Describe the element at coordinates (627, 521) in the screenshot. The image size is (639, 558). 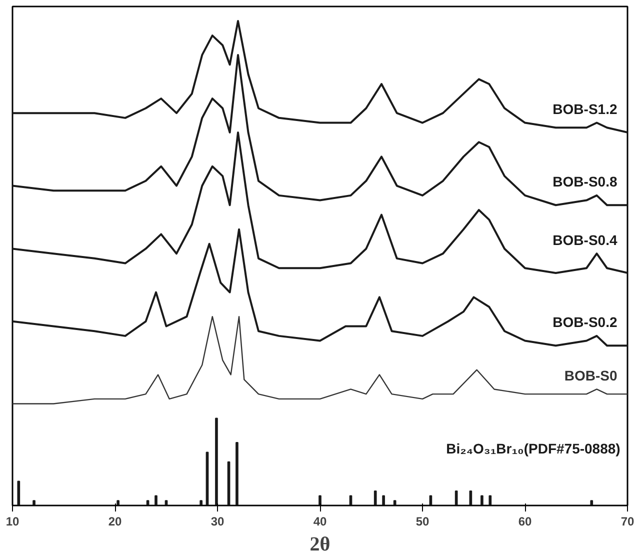
I see `x-tick-label: 70` at that location.